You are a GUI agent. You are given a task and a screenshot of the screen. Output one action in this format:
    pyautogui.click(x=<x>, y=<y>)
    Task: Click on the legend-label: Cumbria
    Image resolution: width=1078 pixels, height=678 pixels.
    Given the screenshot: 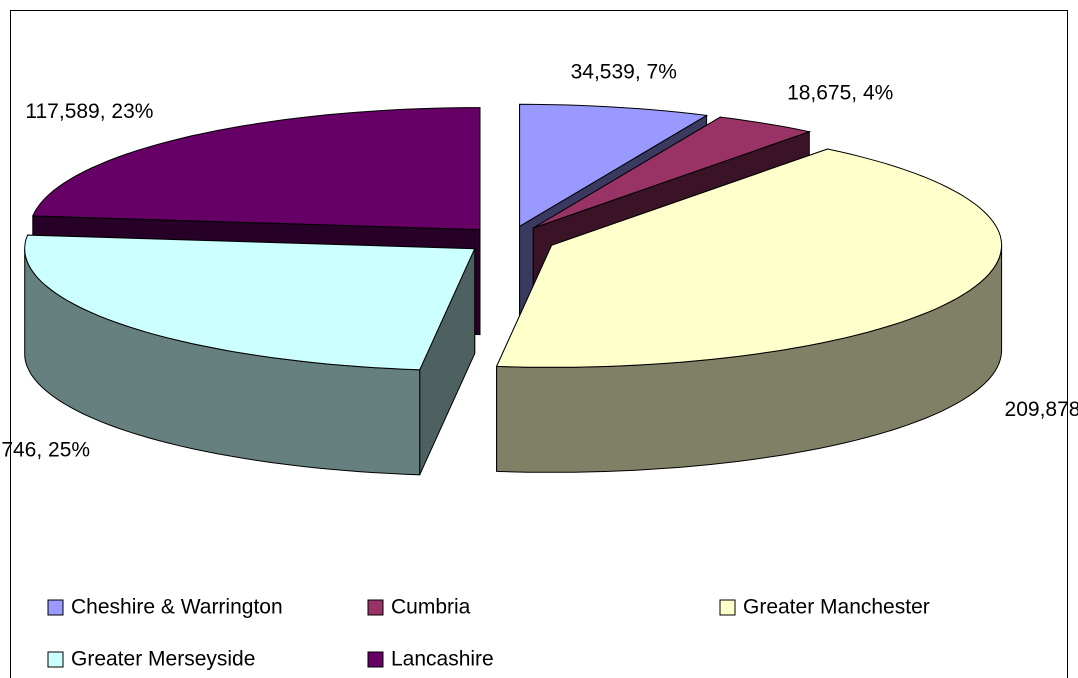 What is the action you would take?
    pyautogui.click(x=431, y=607)
    